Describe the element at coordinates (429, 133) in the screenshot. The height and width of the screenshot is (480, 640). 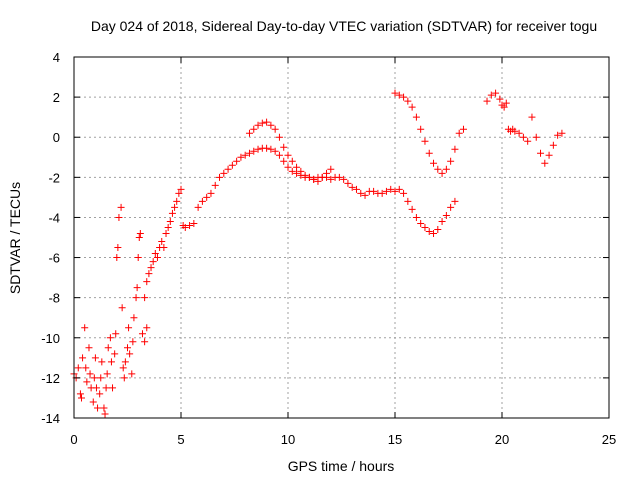
I see `series-dip-segment` at that location.